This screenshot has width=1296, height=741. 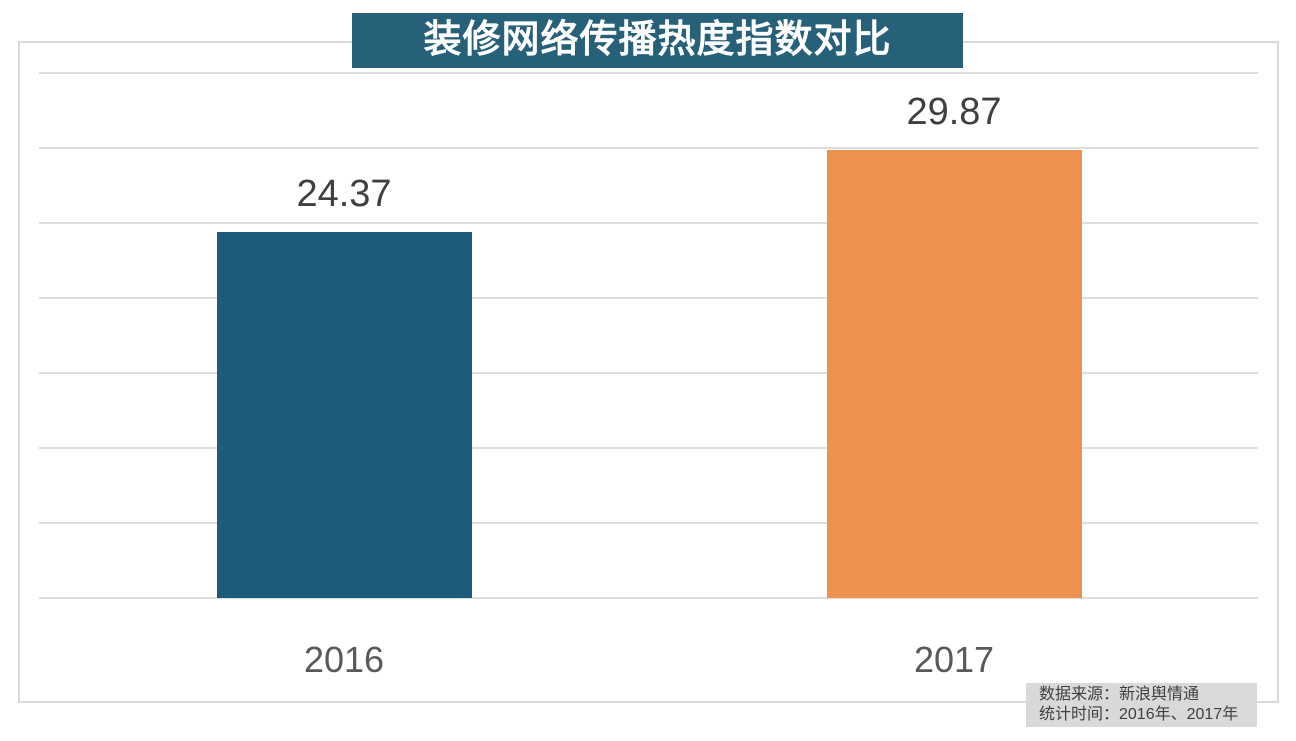 I want to click on data-label-2016: 24.37, so click(x=344, y=194).